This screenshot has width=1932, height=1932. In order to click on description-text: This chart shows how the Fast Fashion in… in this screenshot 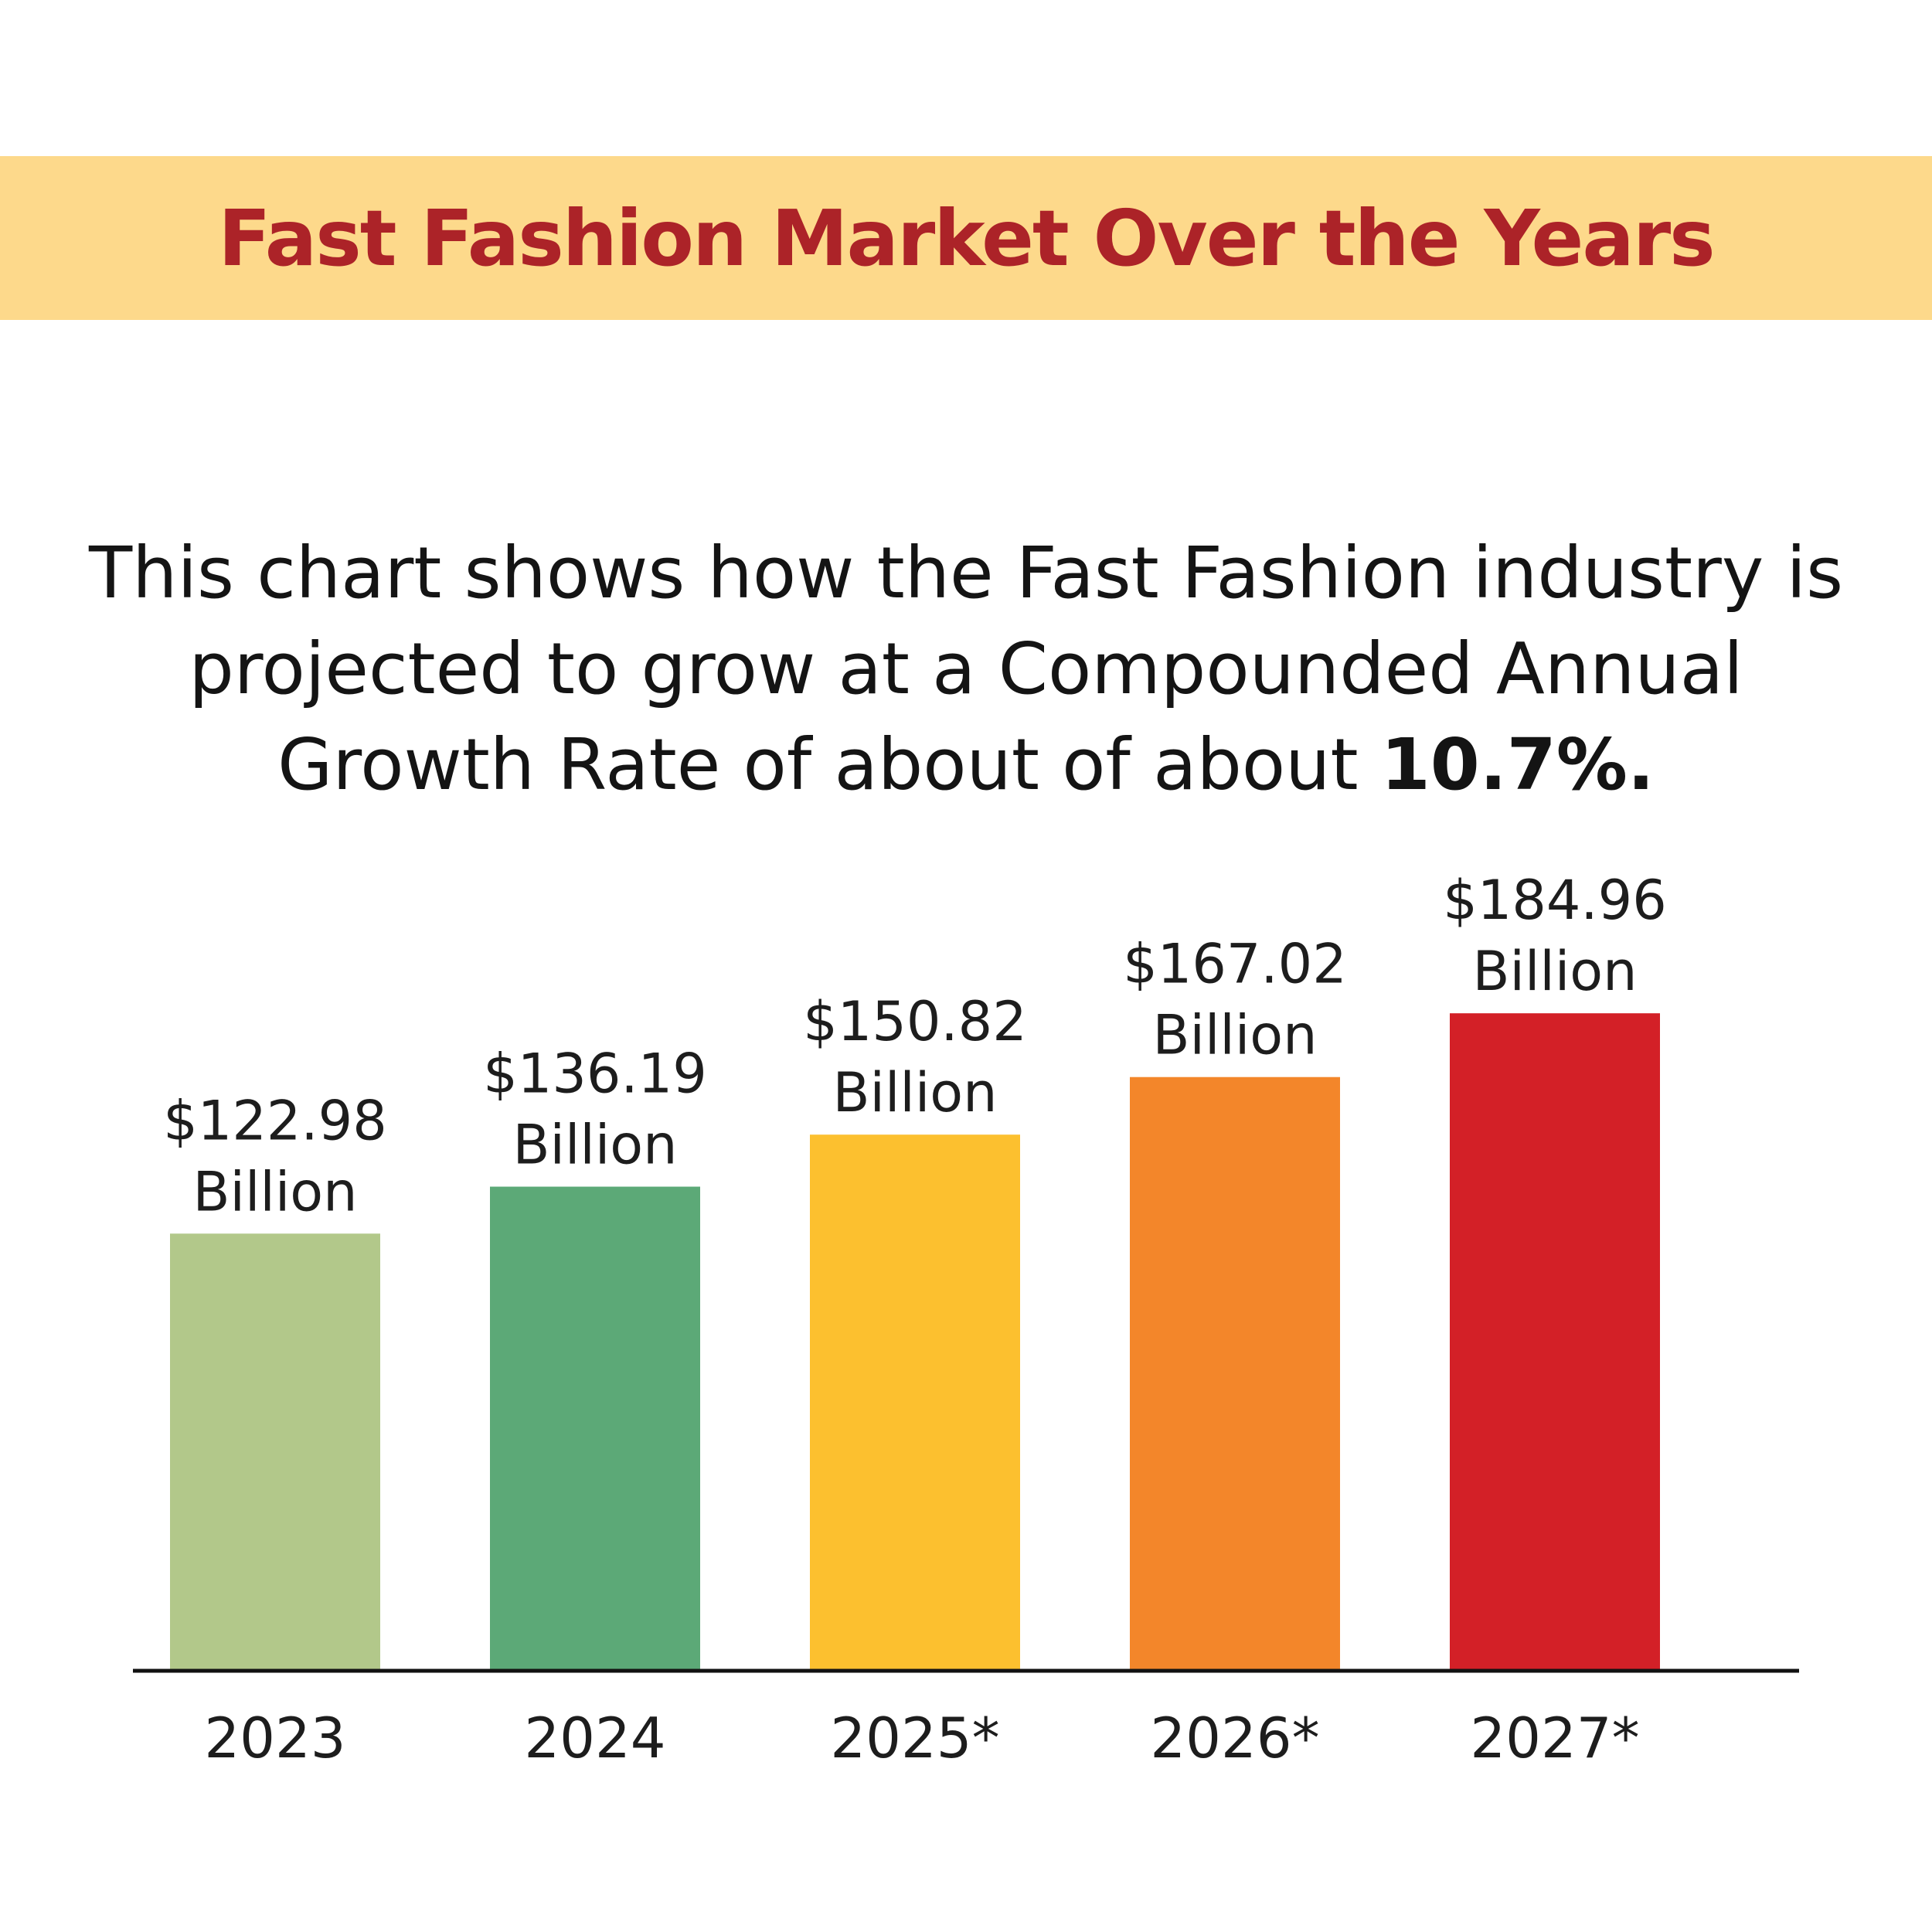, I will do `click(966, 669)`.